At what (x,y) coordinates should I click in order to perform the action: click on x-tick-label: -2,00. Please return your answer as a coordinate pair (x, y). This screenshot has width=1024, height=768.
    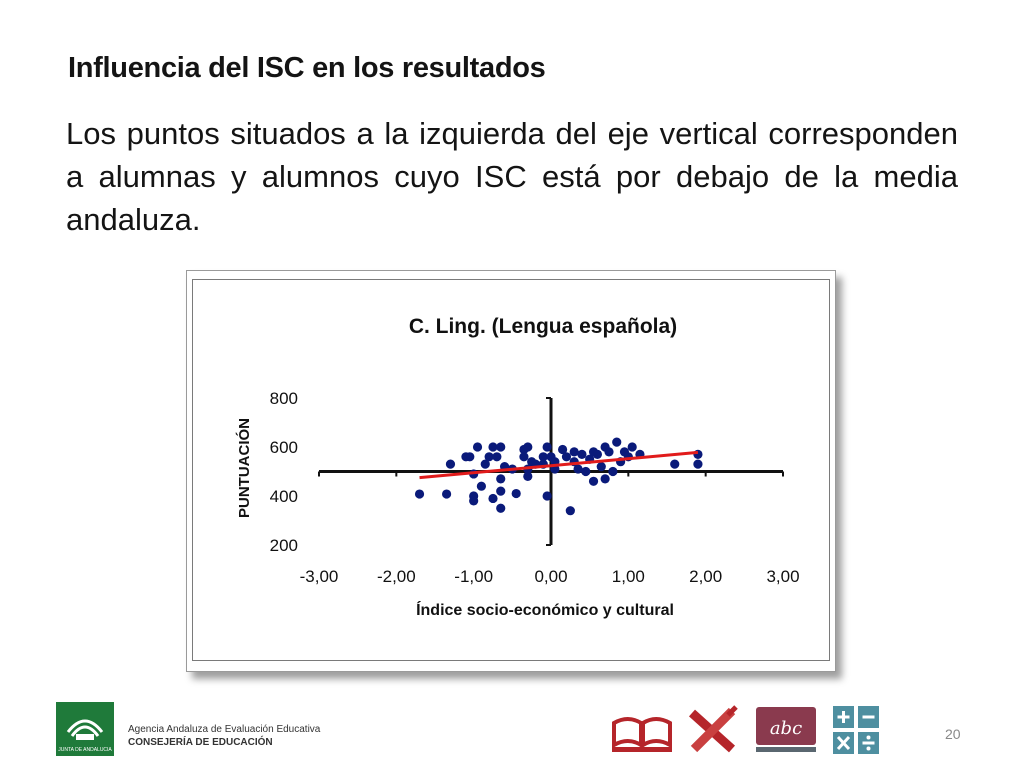
    Looking at the image, I should click on (396, 576).